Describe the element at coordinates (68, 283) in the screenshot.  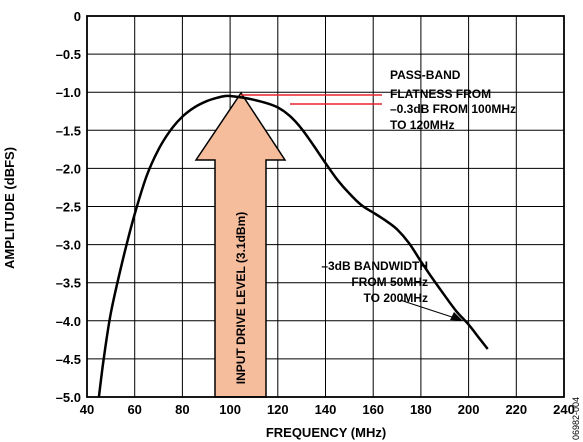
I see `y-tick-label: –3.5` at that location.